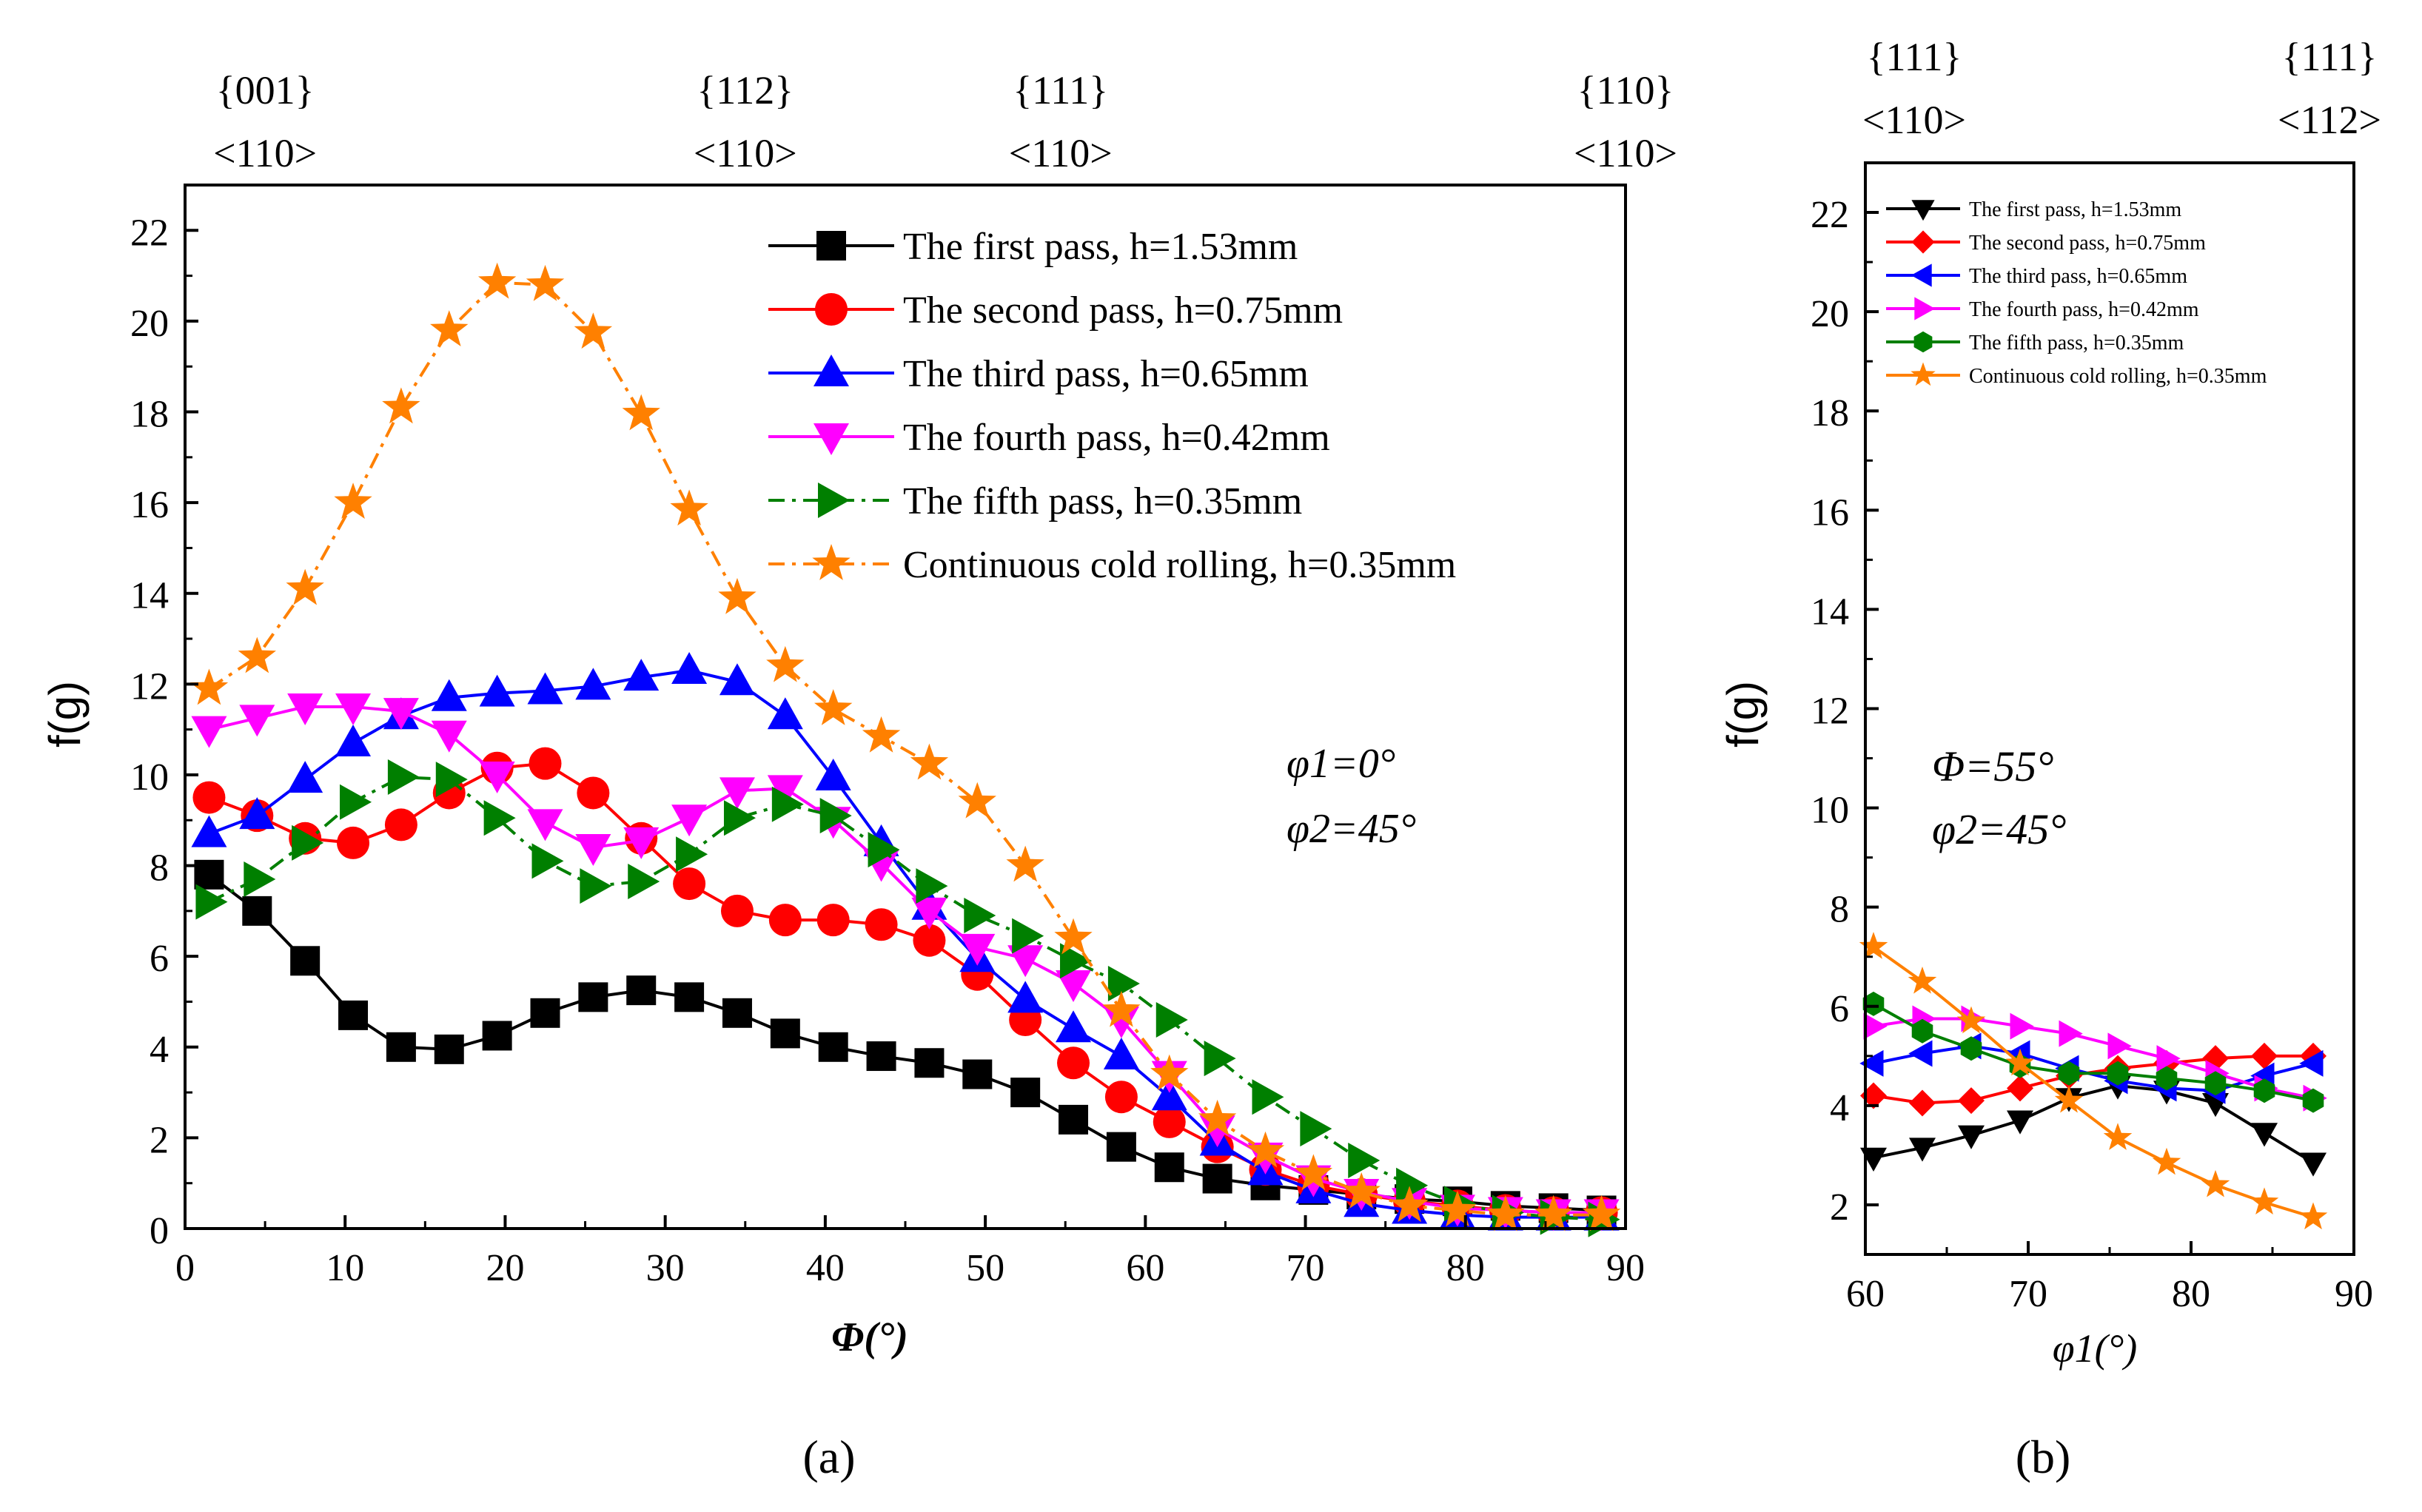 The width and height of the screenshot is (2422, 1512). I want to click on y-tick-label: 8, so click(159, 868).